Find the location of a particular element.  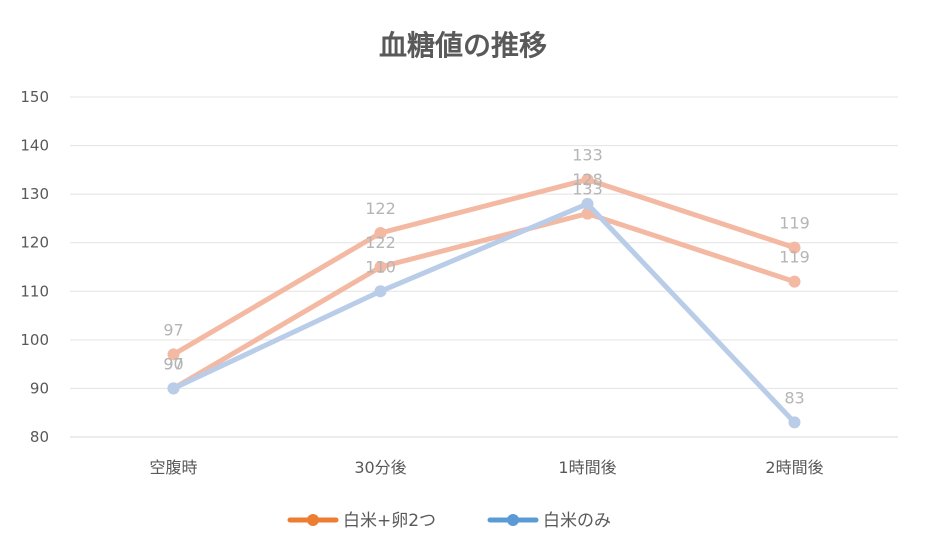

legend-label: 白米のみ is located at coordinates (577, 521).